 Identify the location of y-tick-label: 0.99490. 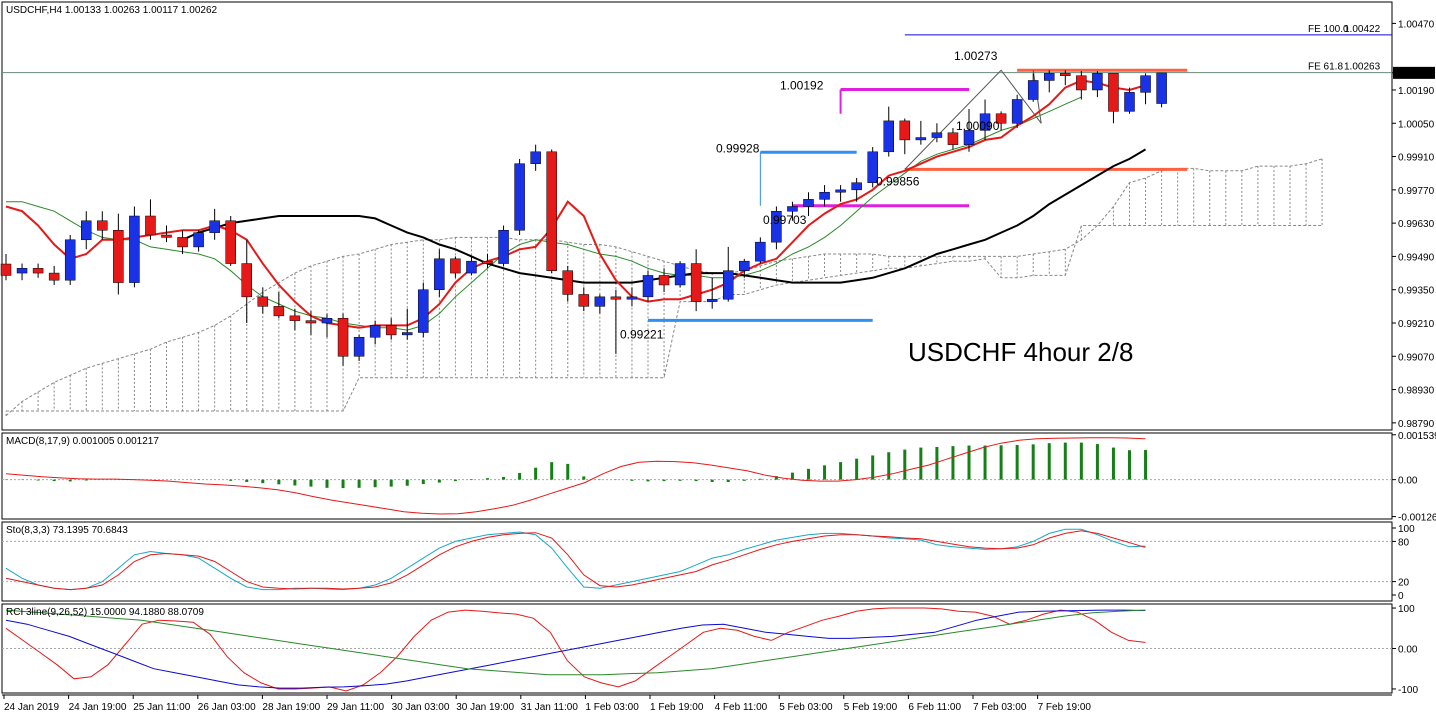
(1416, 257).